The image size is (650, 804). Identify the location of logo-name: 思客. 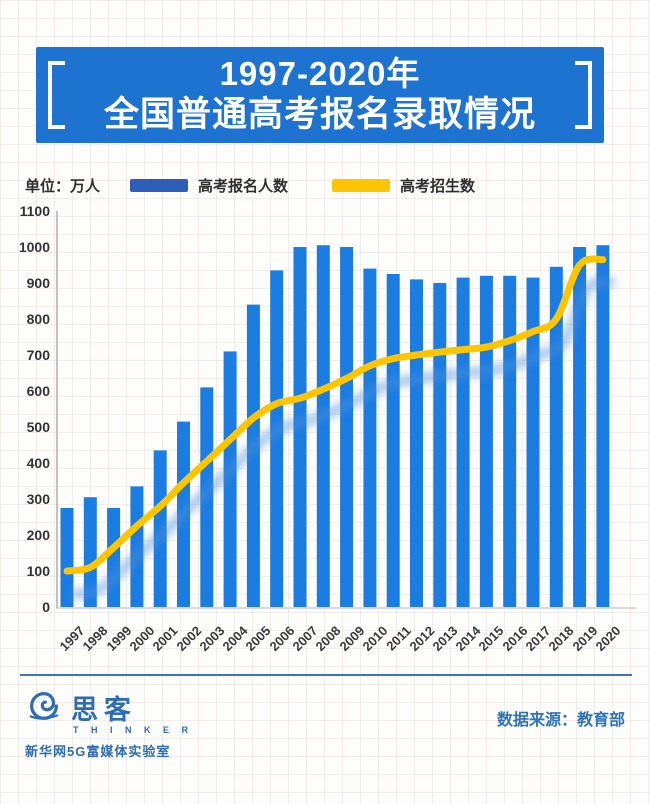
(104, 710).